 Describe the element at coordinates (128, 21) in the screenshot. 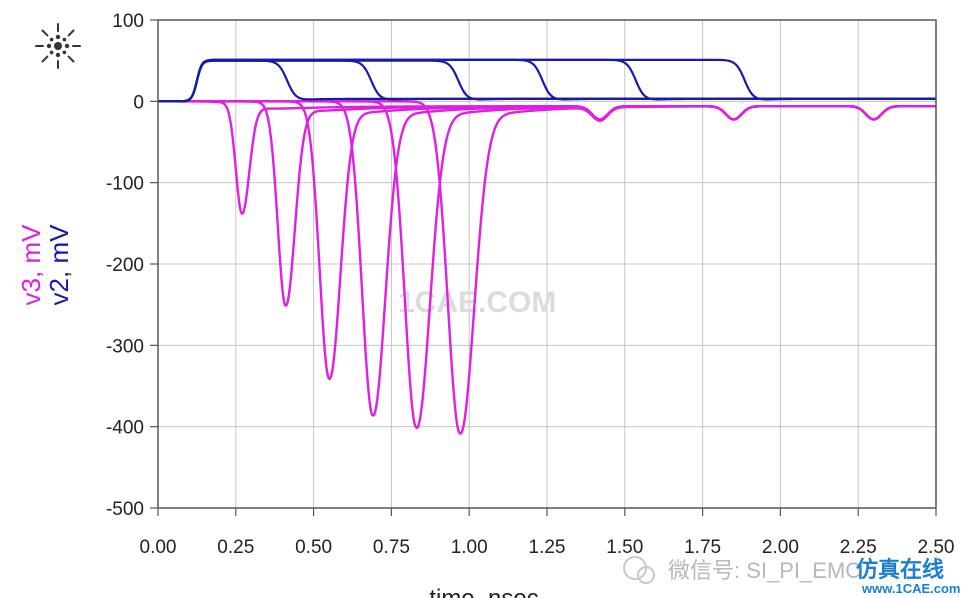

I see `y-tick-label: 100` at that location.